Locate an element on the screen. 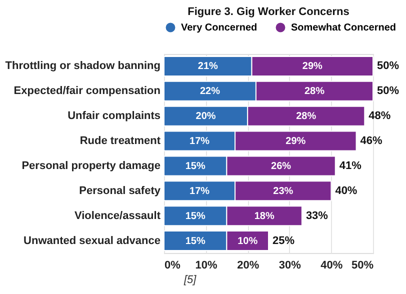  x-tick-label: 30% is located at coordinates (290, 266).